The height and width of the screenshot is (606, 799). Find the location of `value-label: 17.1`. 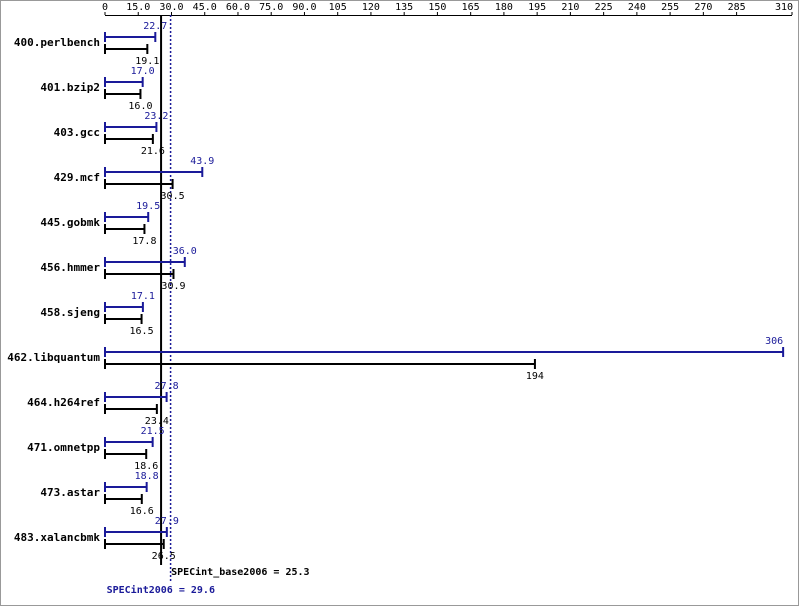

value-label: 17.1 is located at coordinates (143, 296).